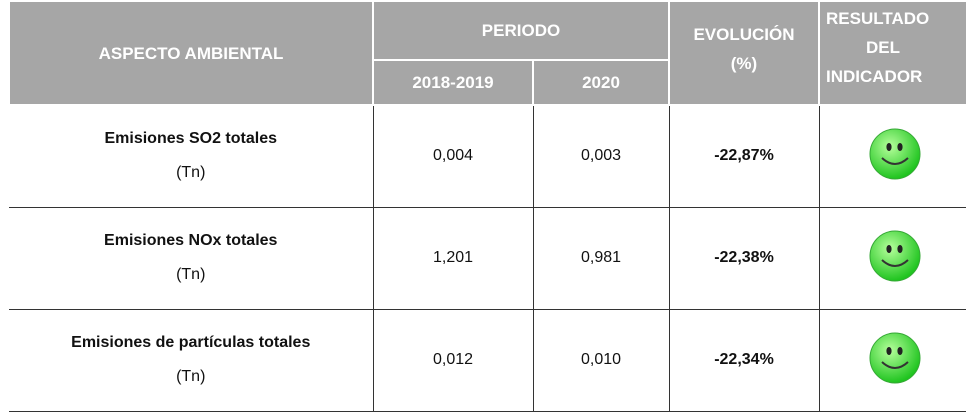  I want to click on evolution-text: -22,87%, so click(744, 156).